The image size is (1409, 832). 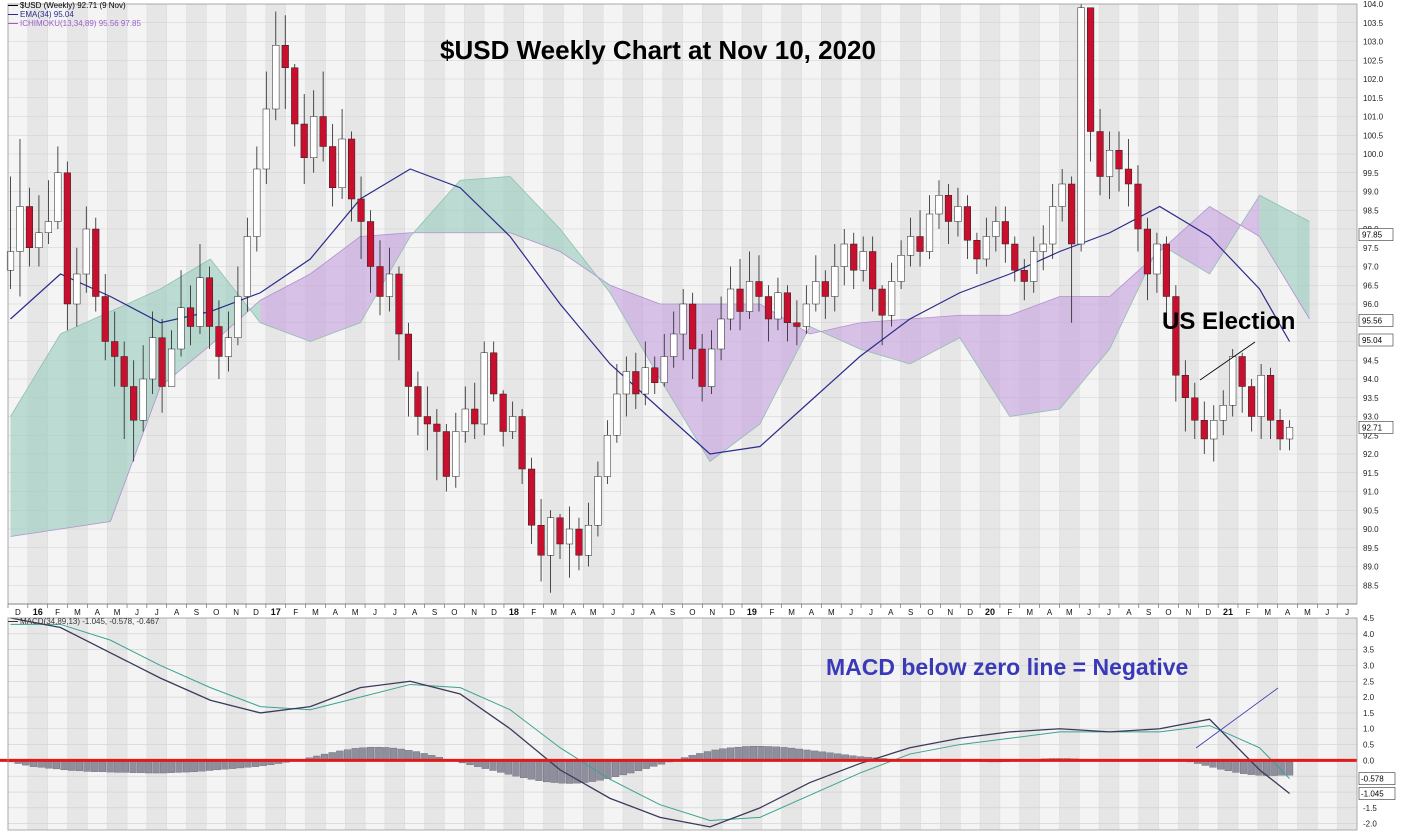 I want to click on legend-ichimoku: ICHIMOKU(13,34,89) 95.56 97.85, so click(x=74, y=23).